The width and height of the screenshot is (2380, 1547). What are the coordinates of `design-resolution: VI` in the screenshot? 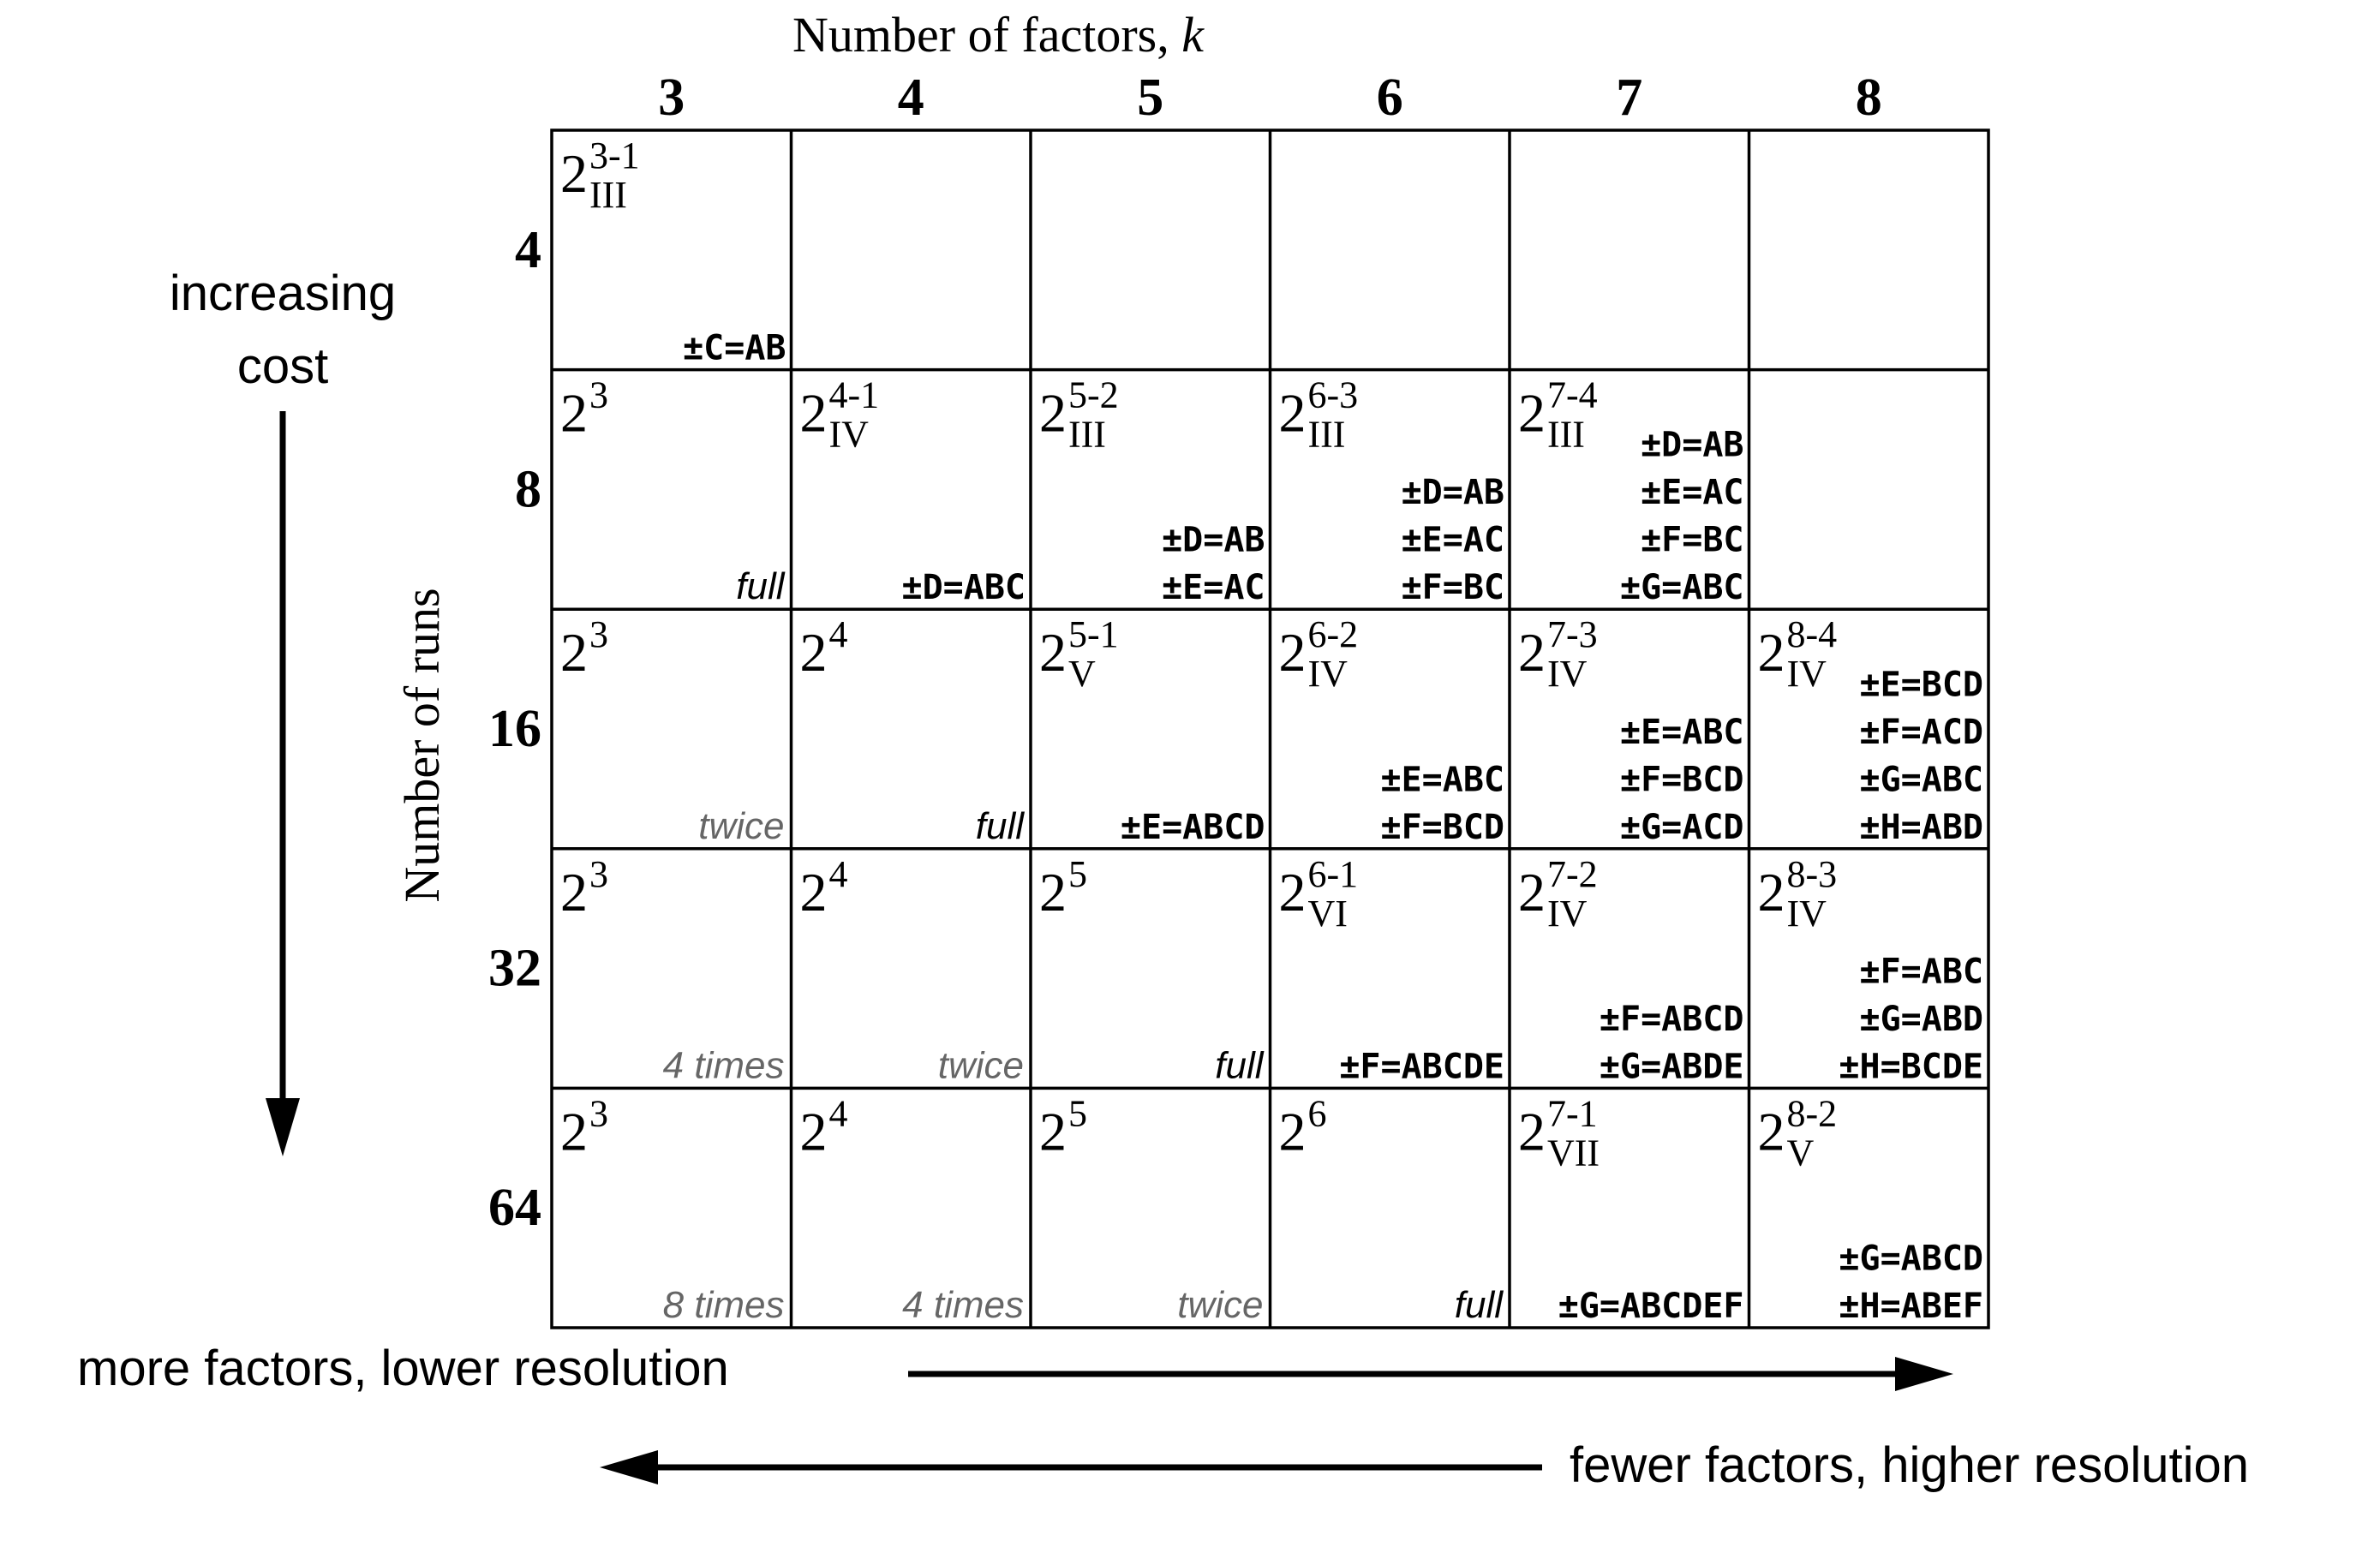 It's located at (1328, 914).